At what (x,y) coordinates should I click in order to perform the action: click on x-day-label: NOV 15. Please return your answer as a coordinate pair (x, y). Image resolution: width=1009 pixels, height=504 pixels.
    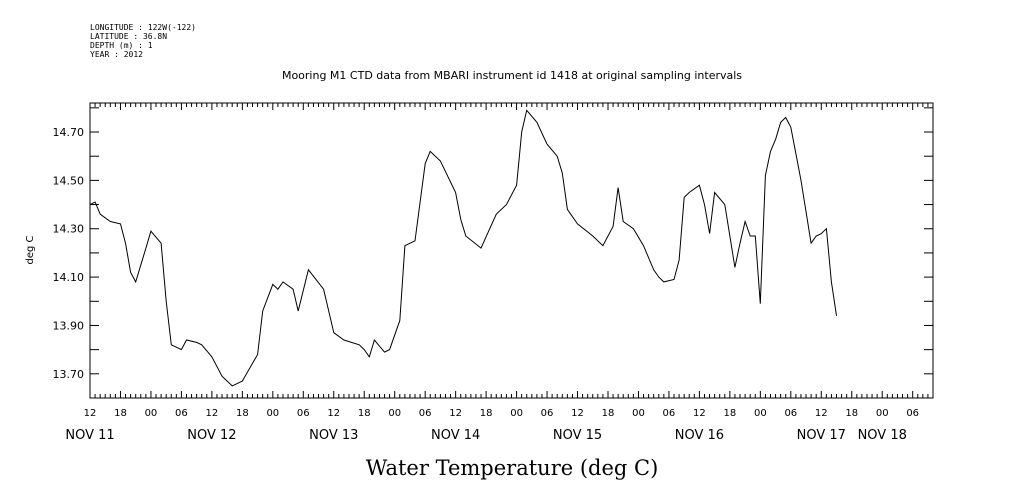
    Looking at the image, I should click on (577, 435).